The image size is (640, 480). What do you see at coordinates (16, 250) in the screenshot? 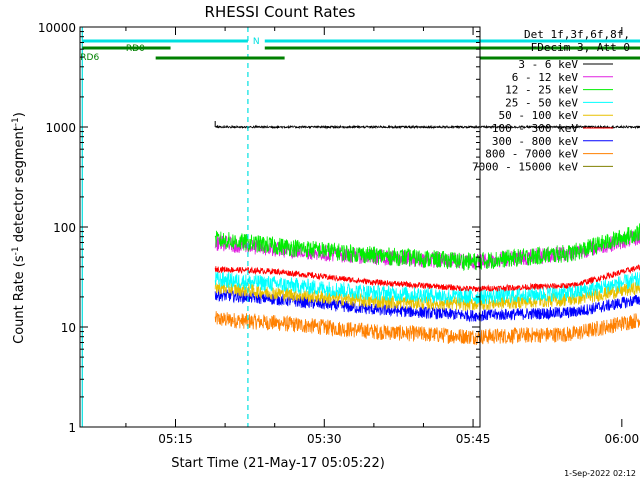
I see `y-axis-label-sup: -1` at bounding box center [16, 250].